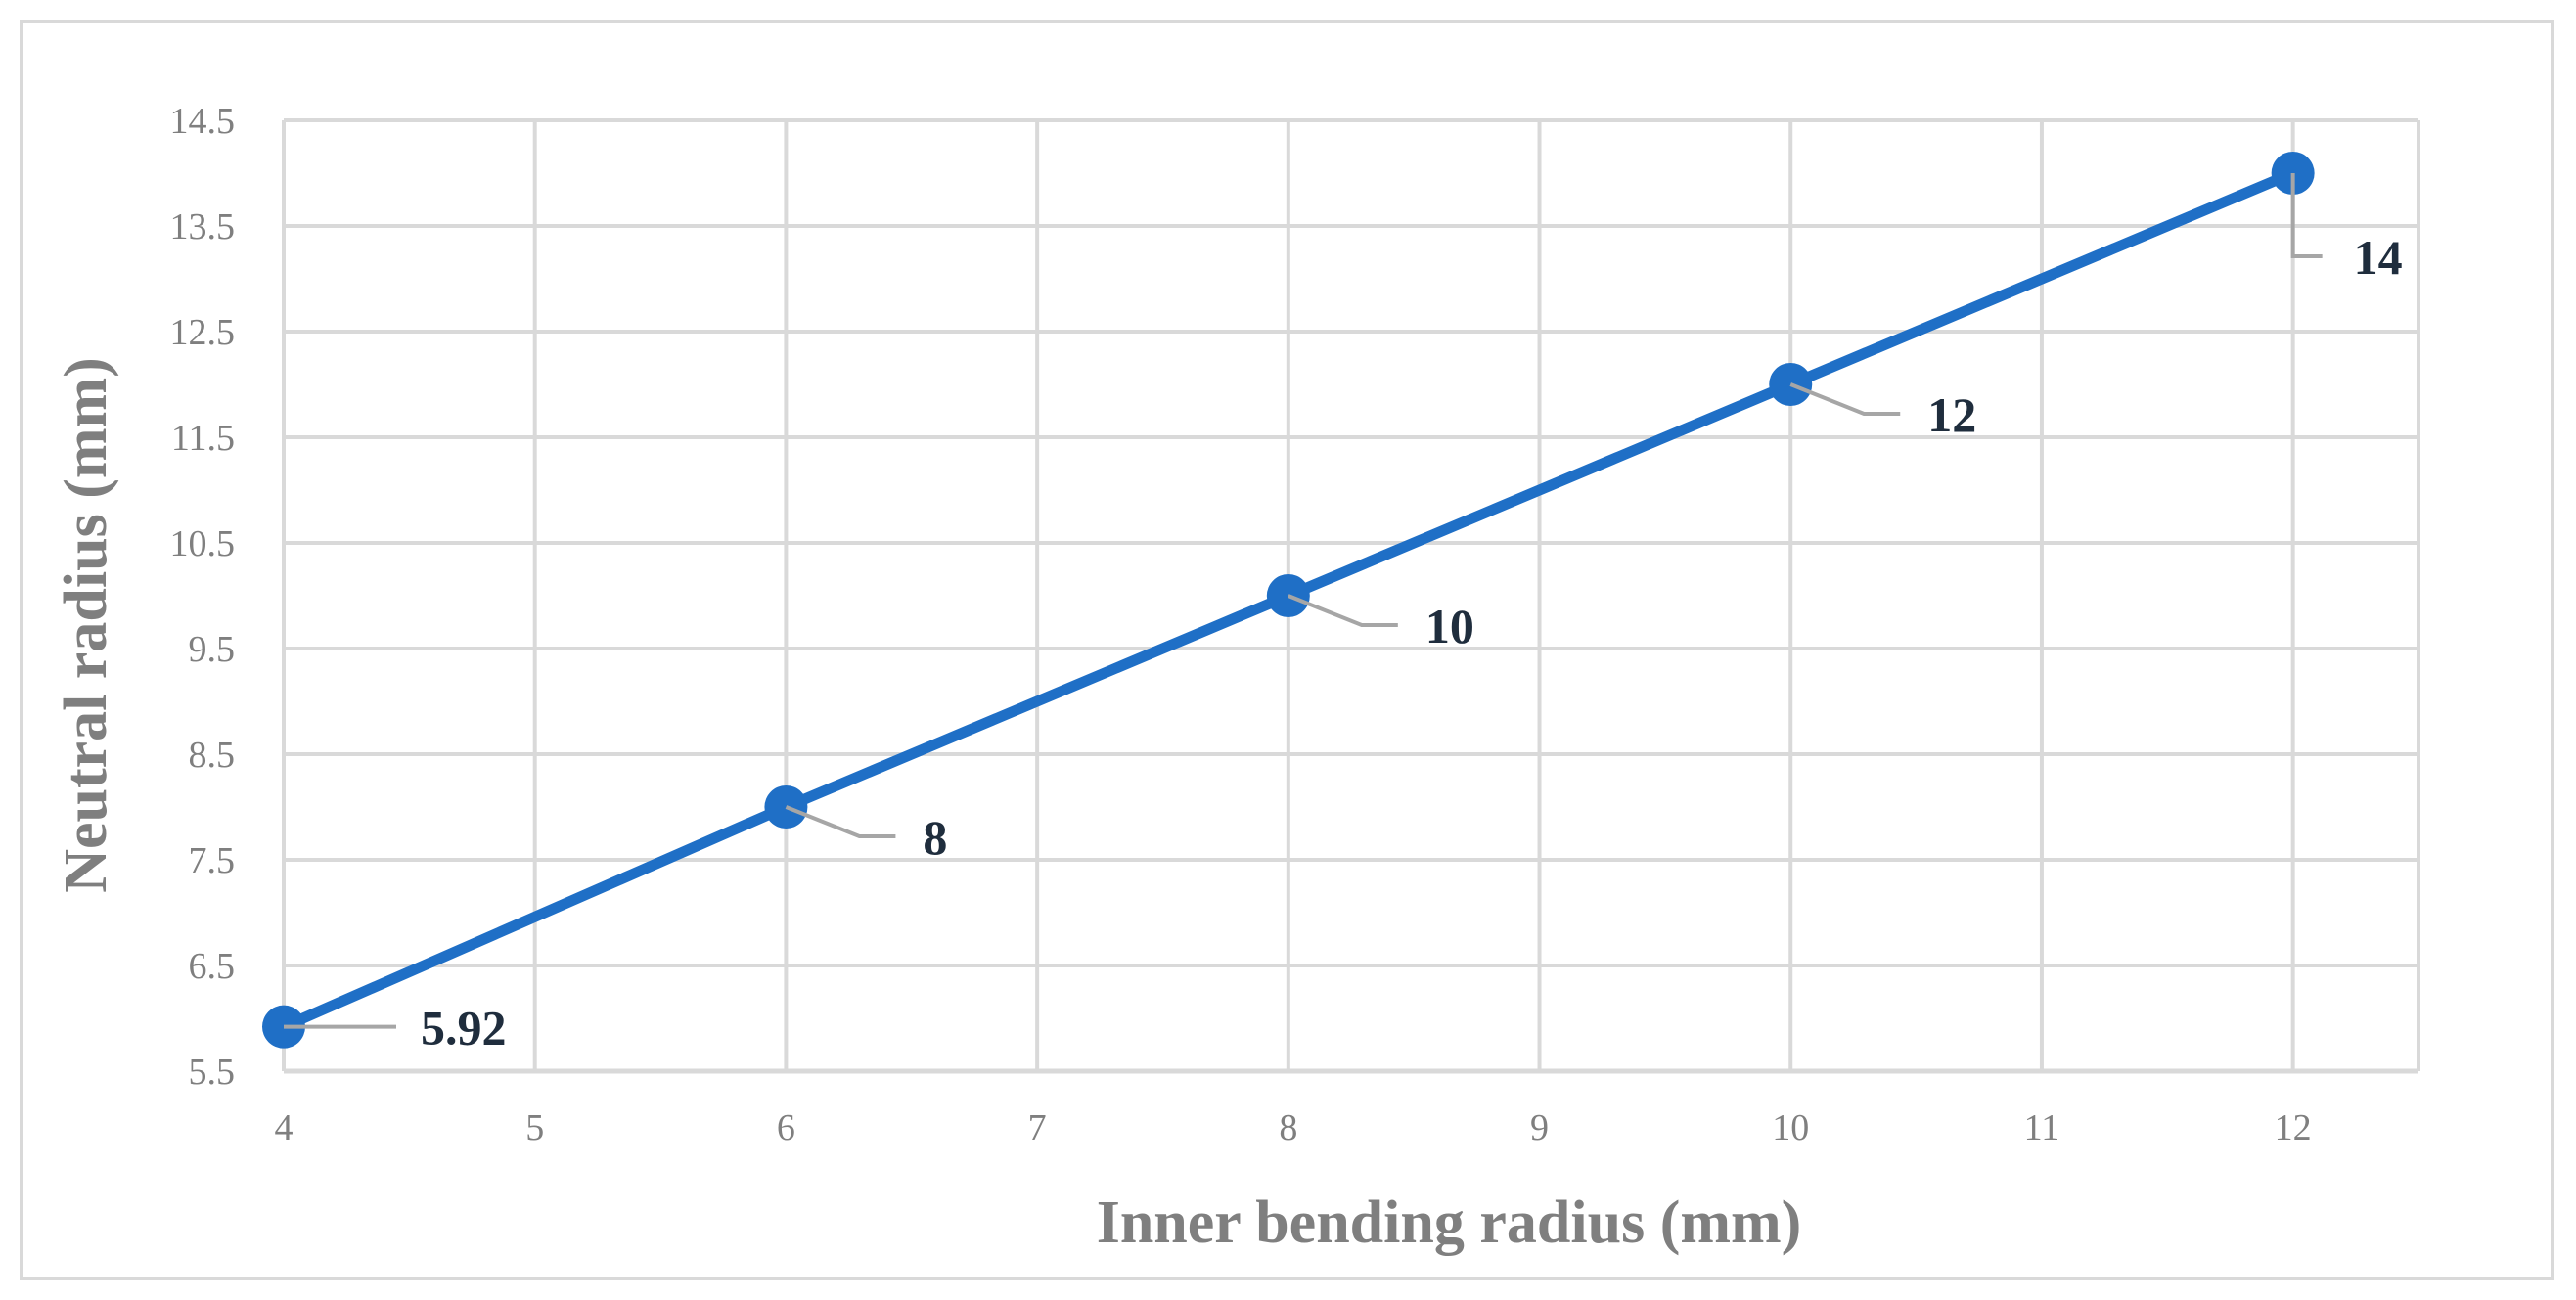 This screenshot has width=2576, height=1300. What do you see at coordinates (203, 332) in the screenshot?
I see `y-tick-label: 12.5` at bounding box center [203, 332].